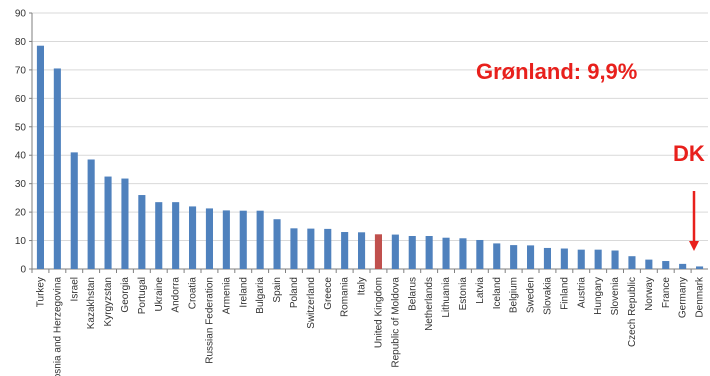 The width and height of the screenshot is (710, 376). Describe the element at coordinates (74, 289) in the screenshot. I see `x-category-label: Israel` at that location.